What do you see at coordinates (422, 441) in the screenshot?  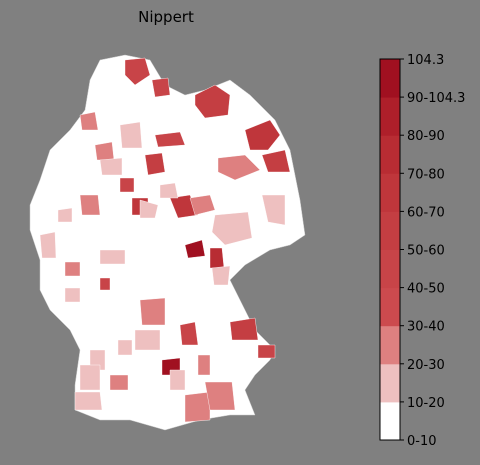 I see `colorbar-label: 0-10` at bounding box center [422, 441].